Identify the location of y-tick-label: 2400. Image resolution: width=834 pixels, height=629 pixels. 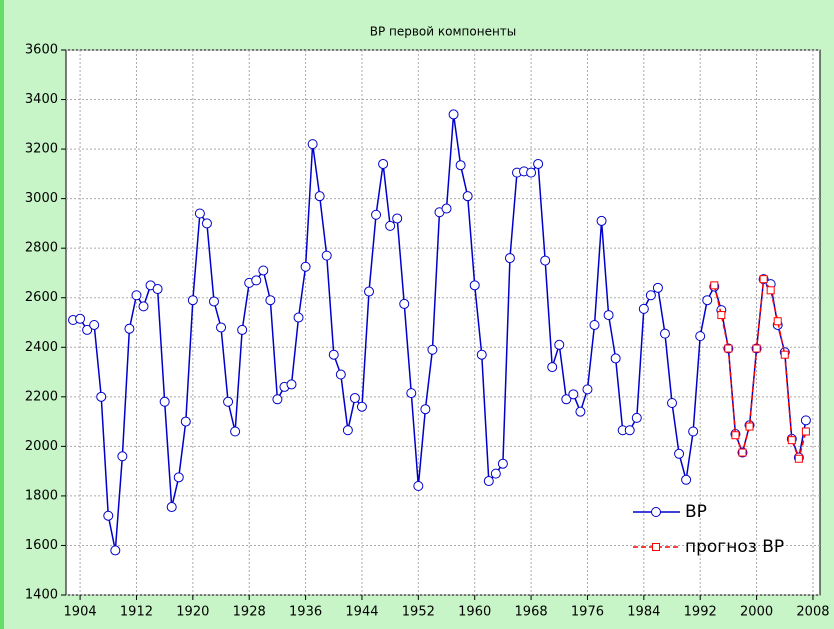
(41, 347).